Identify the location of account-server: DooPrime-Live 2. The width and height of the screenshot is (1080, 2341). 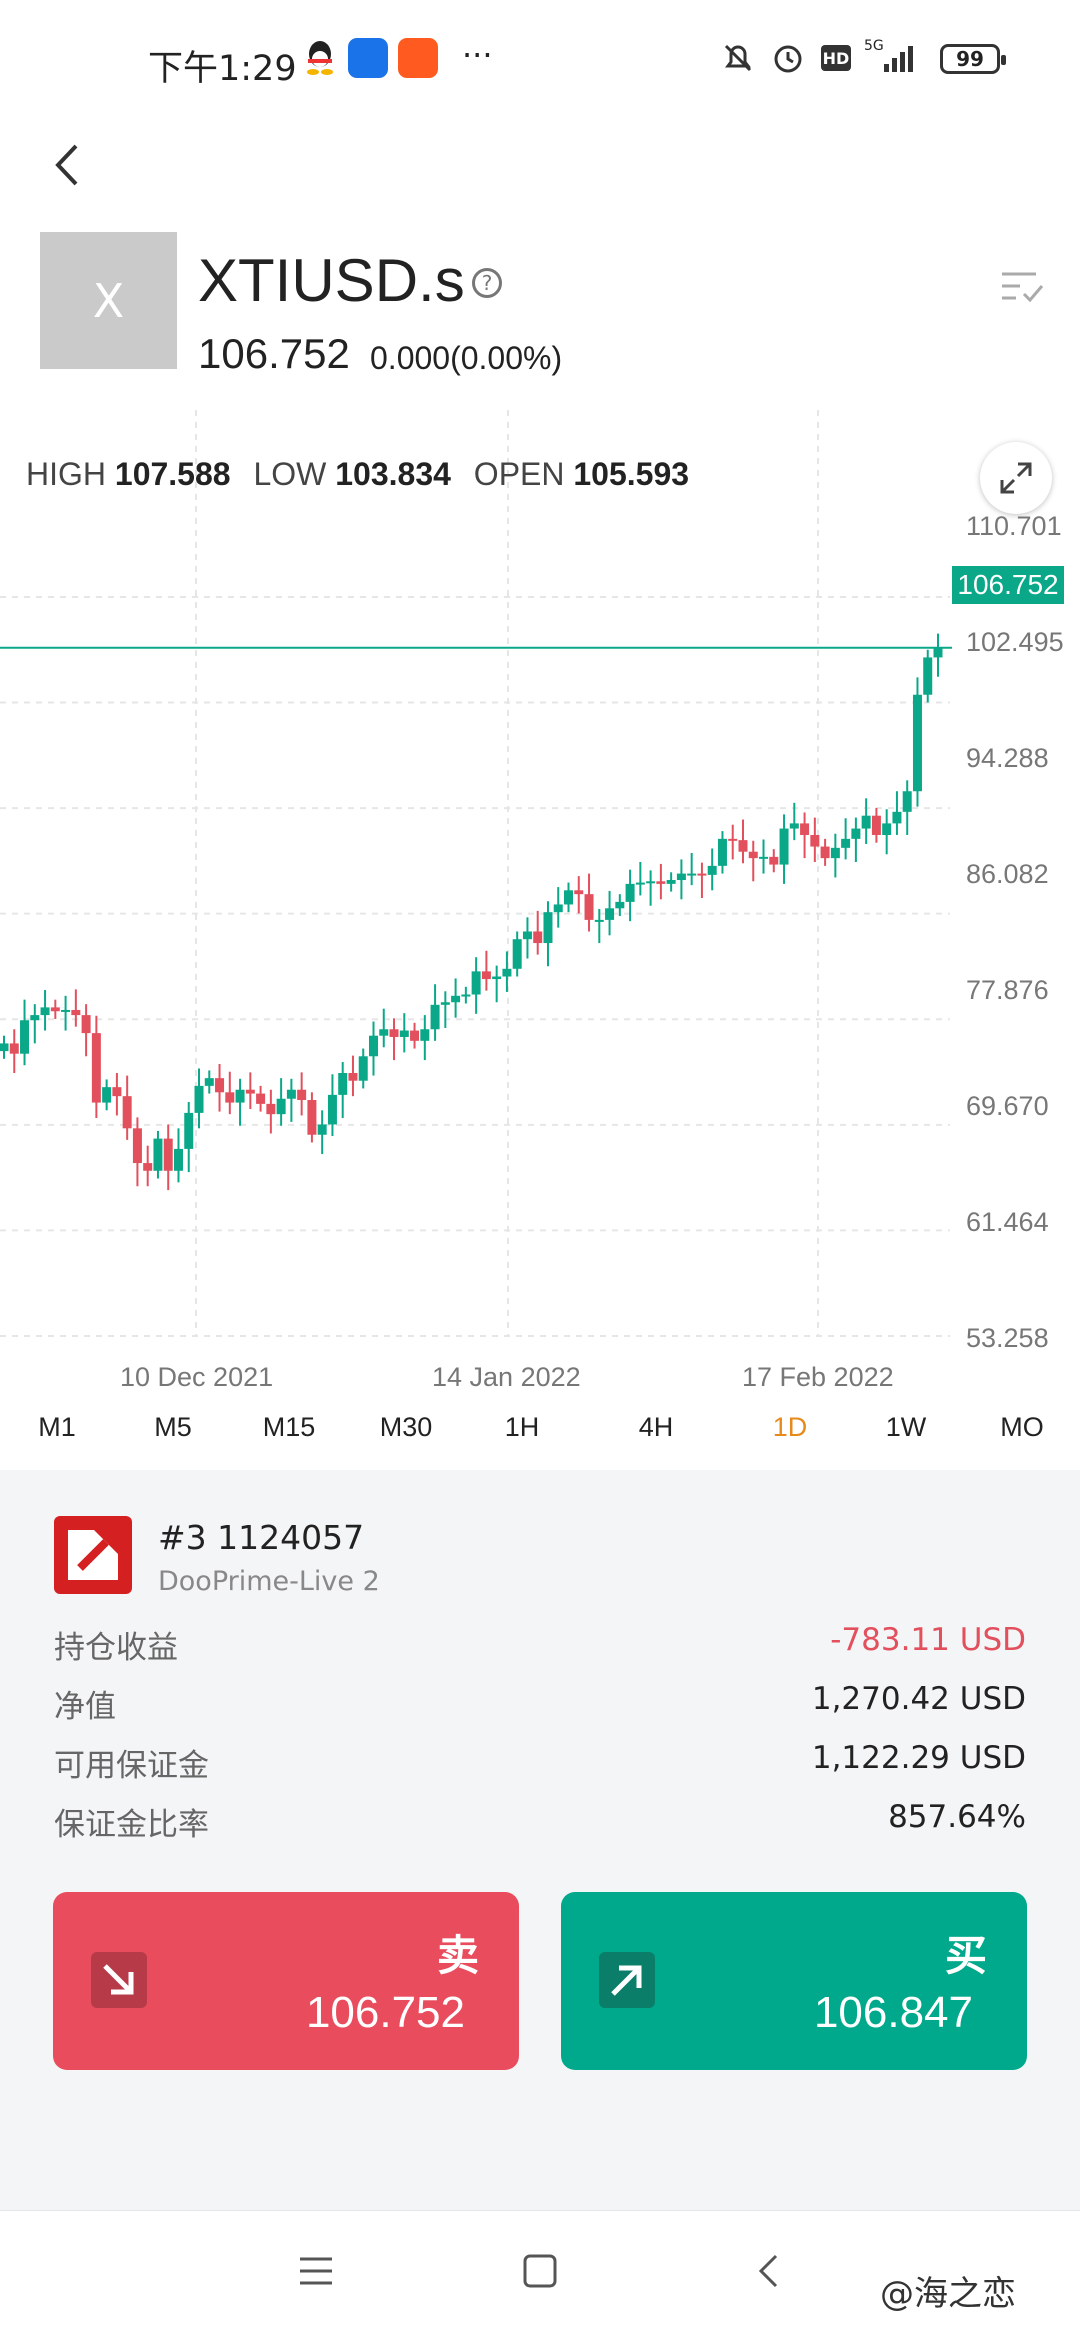
(269, 1581).